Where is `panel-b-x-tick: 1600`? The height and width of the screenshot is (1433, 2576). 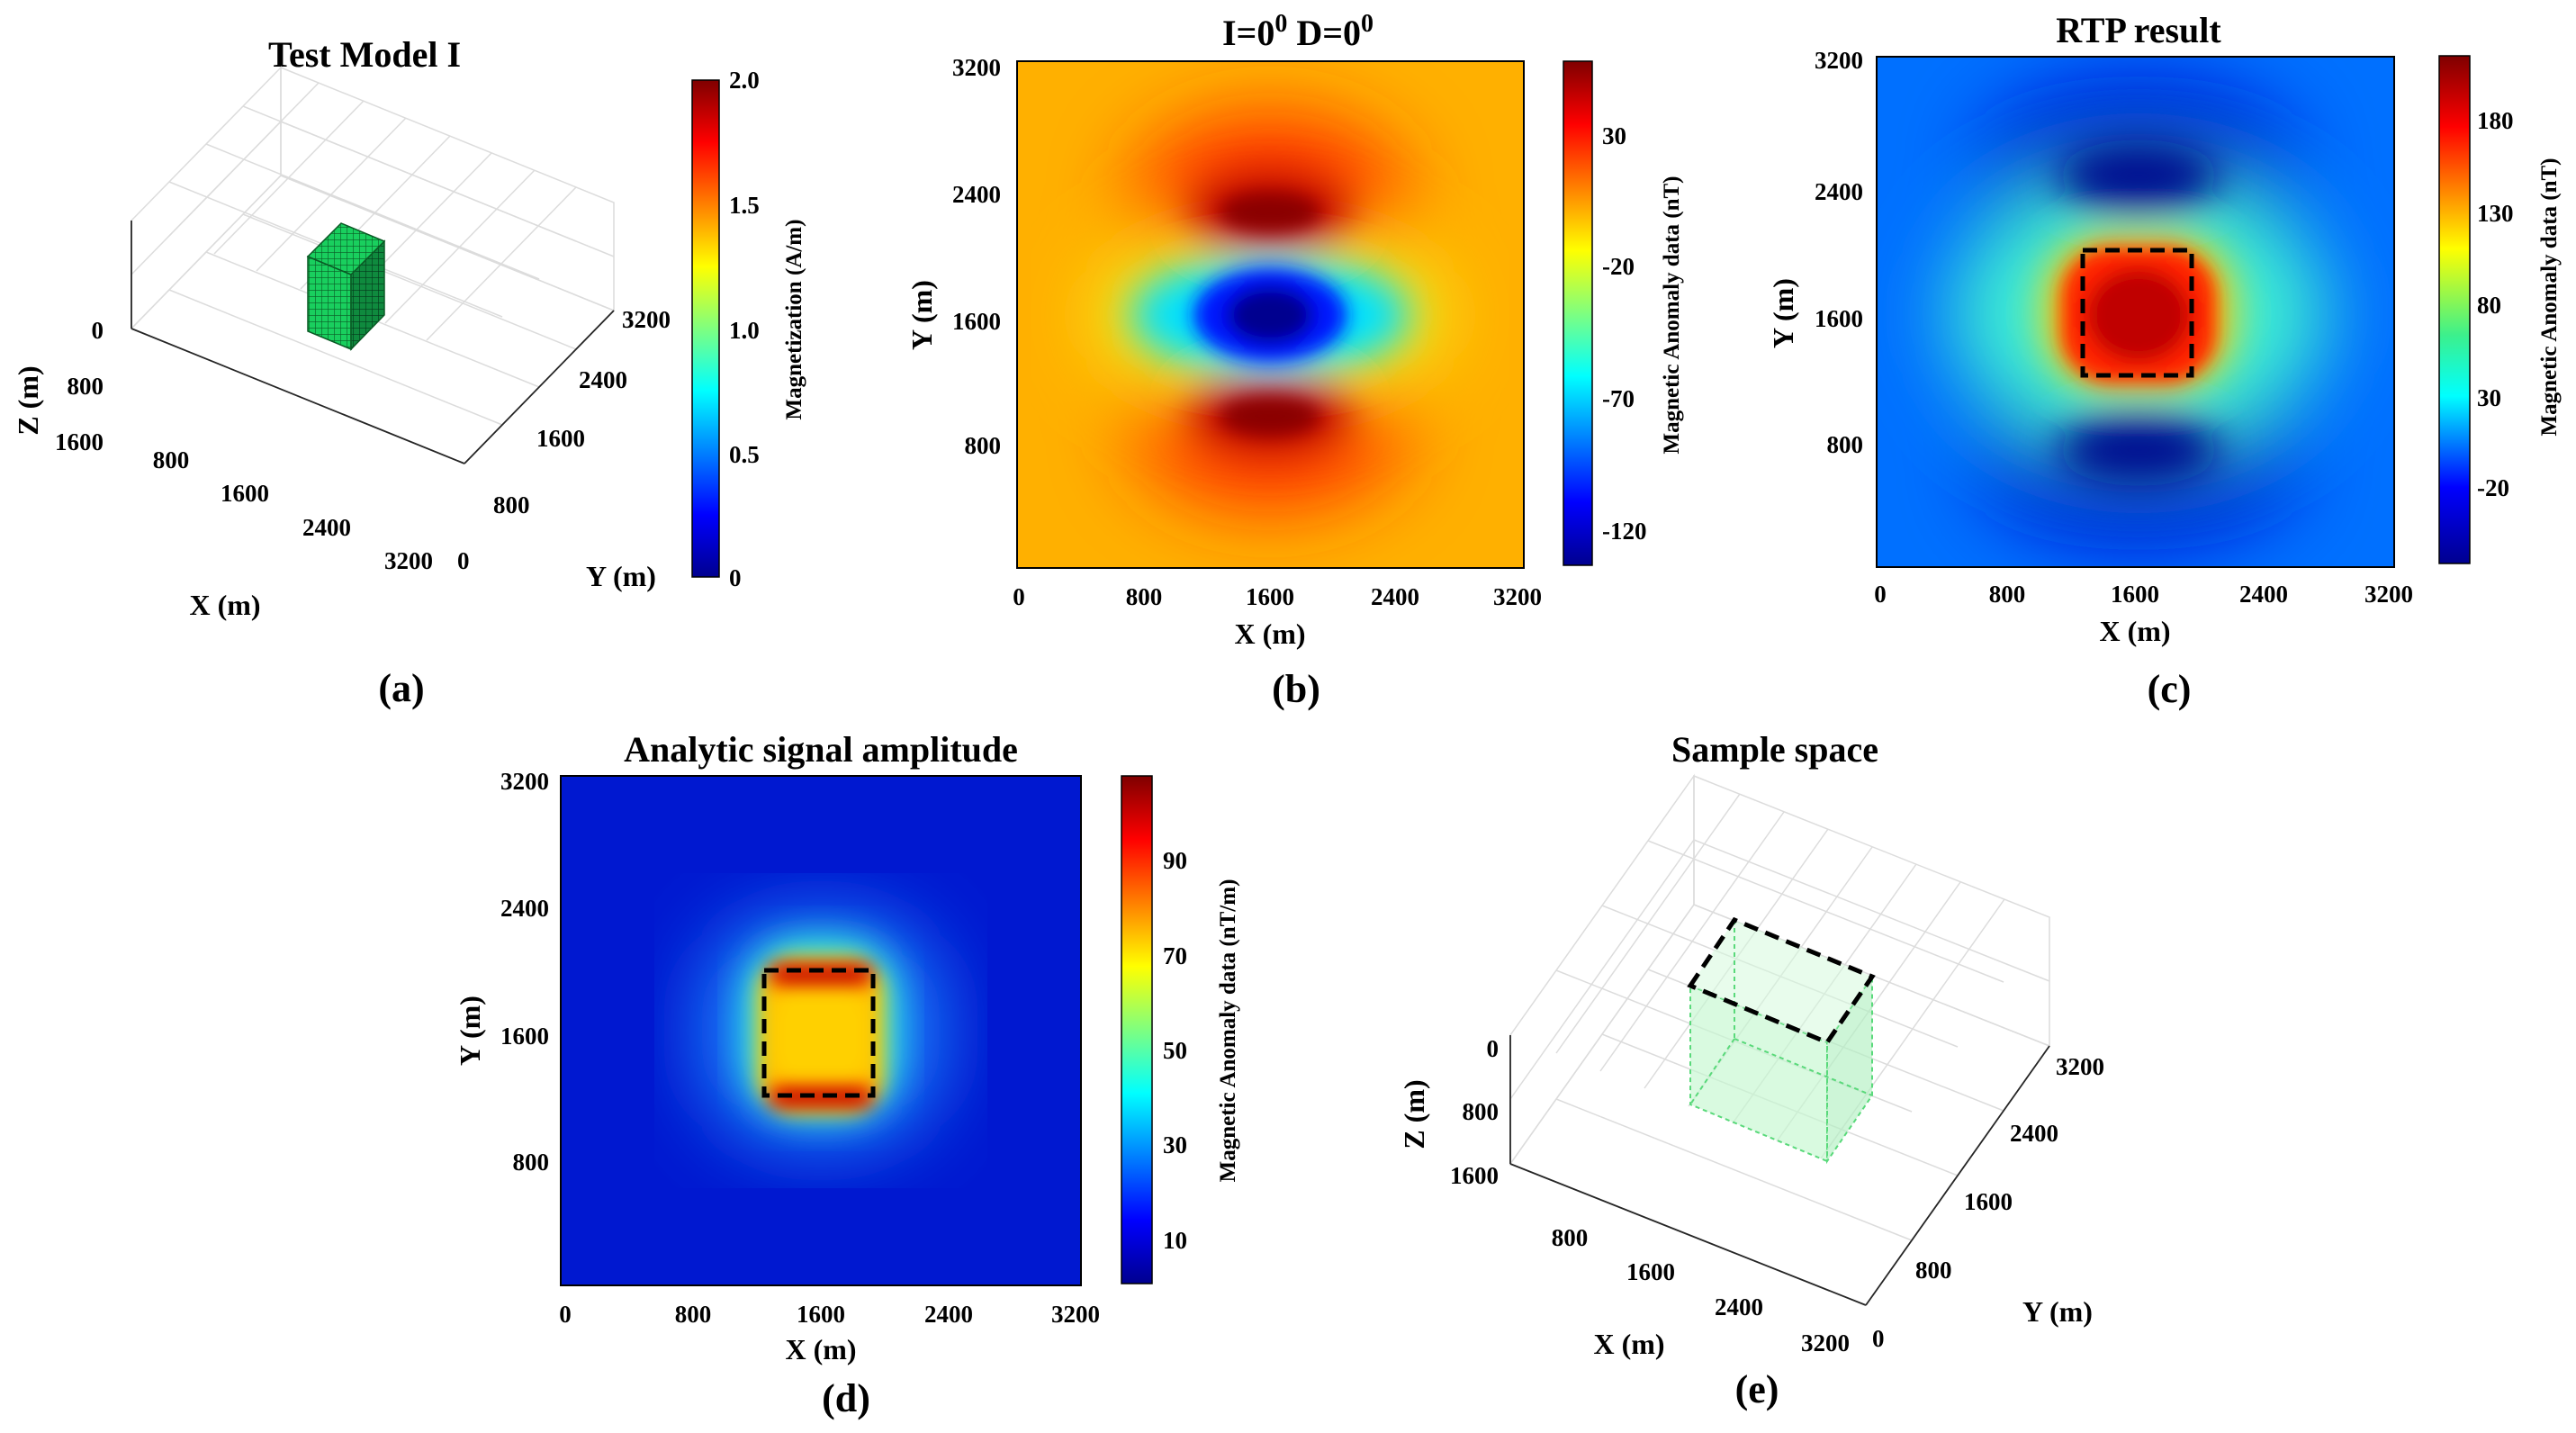 panel-b-x-tick: 1600 is located at coordinates (1270, 597).